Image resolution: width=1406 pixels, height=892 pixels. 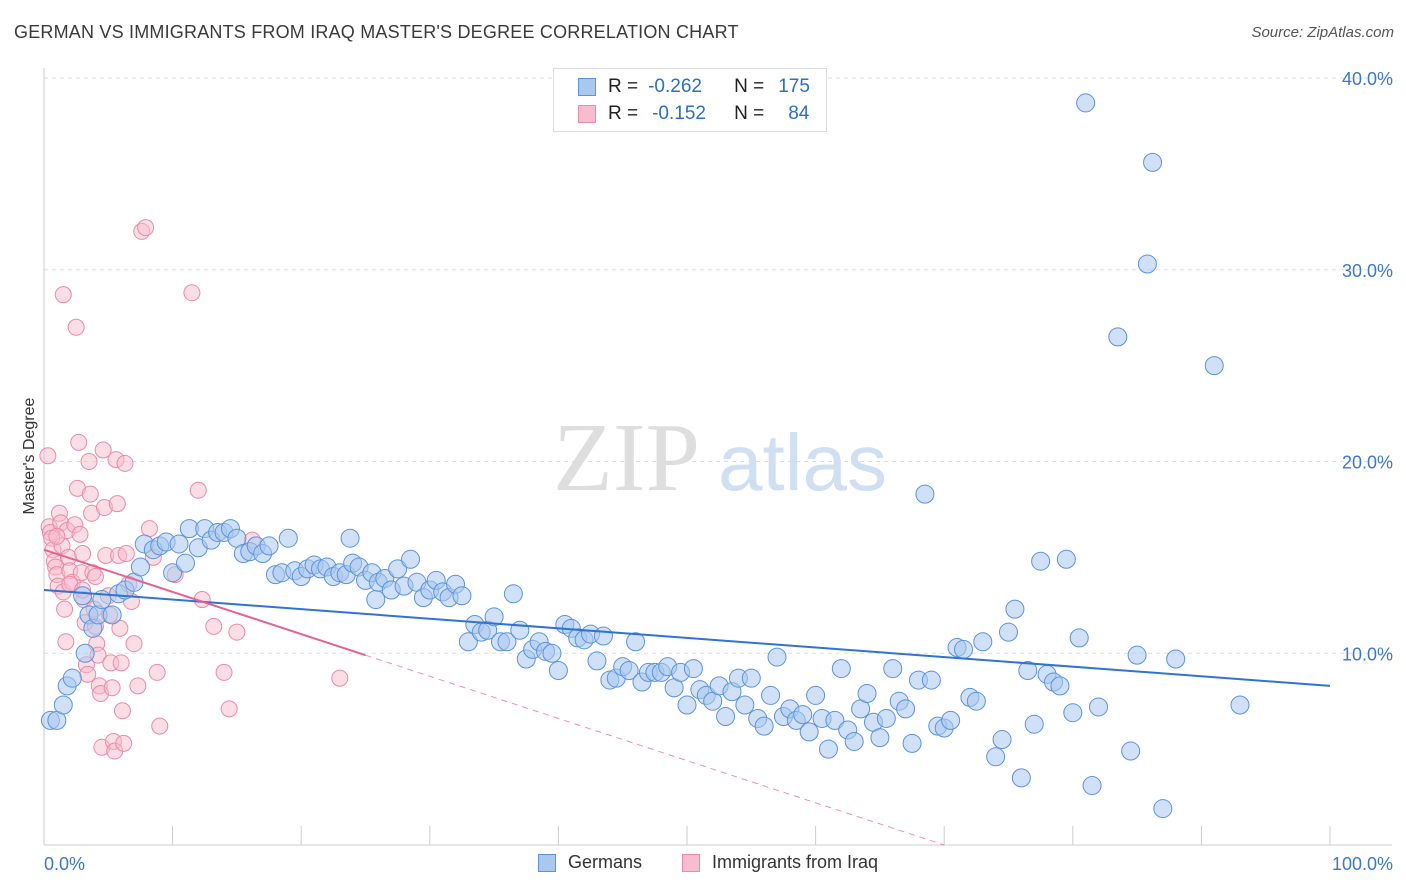 I want to click on legend-r-iraq: -0.152, so click(x=679, y=113).